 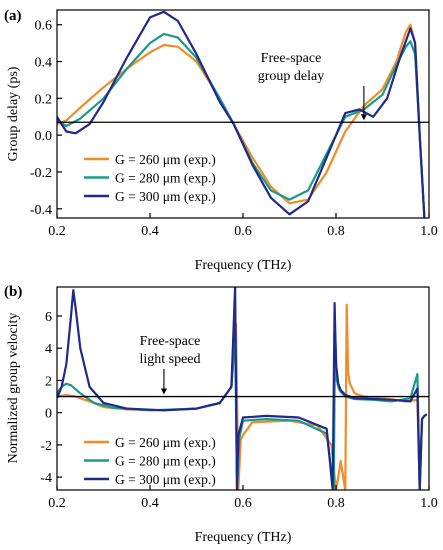 I want to click on legend-label-a-2: G = 300 μm (exp.), so click(x=165, y=196).